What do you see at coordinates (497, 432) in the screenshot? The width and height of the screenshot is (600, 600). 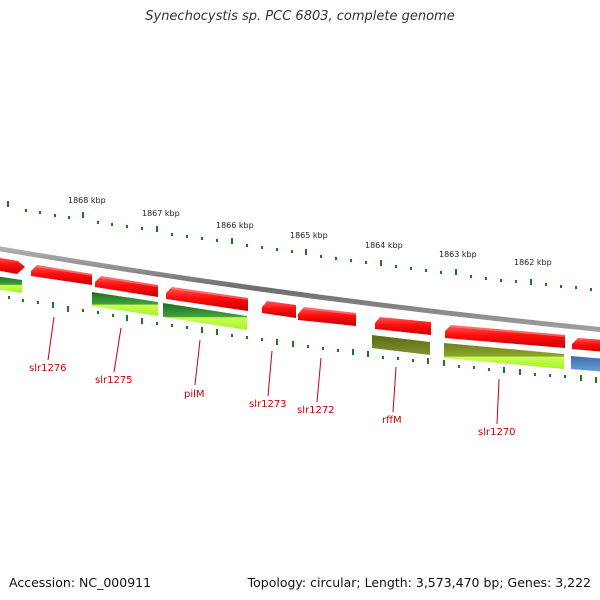 I see `gene-label-slr1270: slr1270` at bounding box center [497, 432].